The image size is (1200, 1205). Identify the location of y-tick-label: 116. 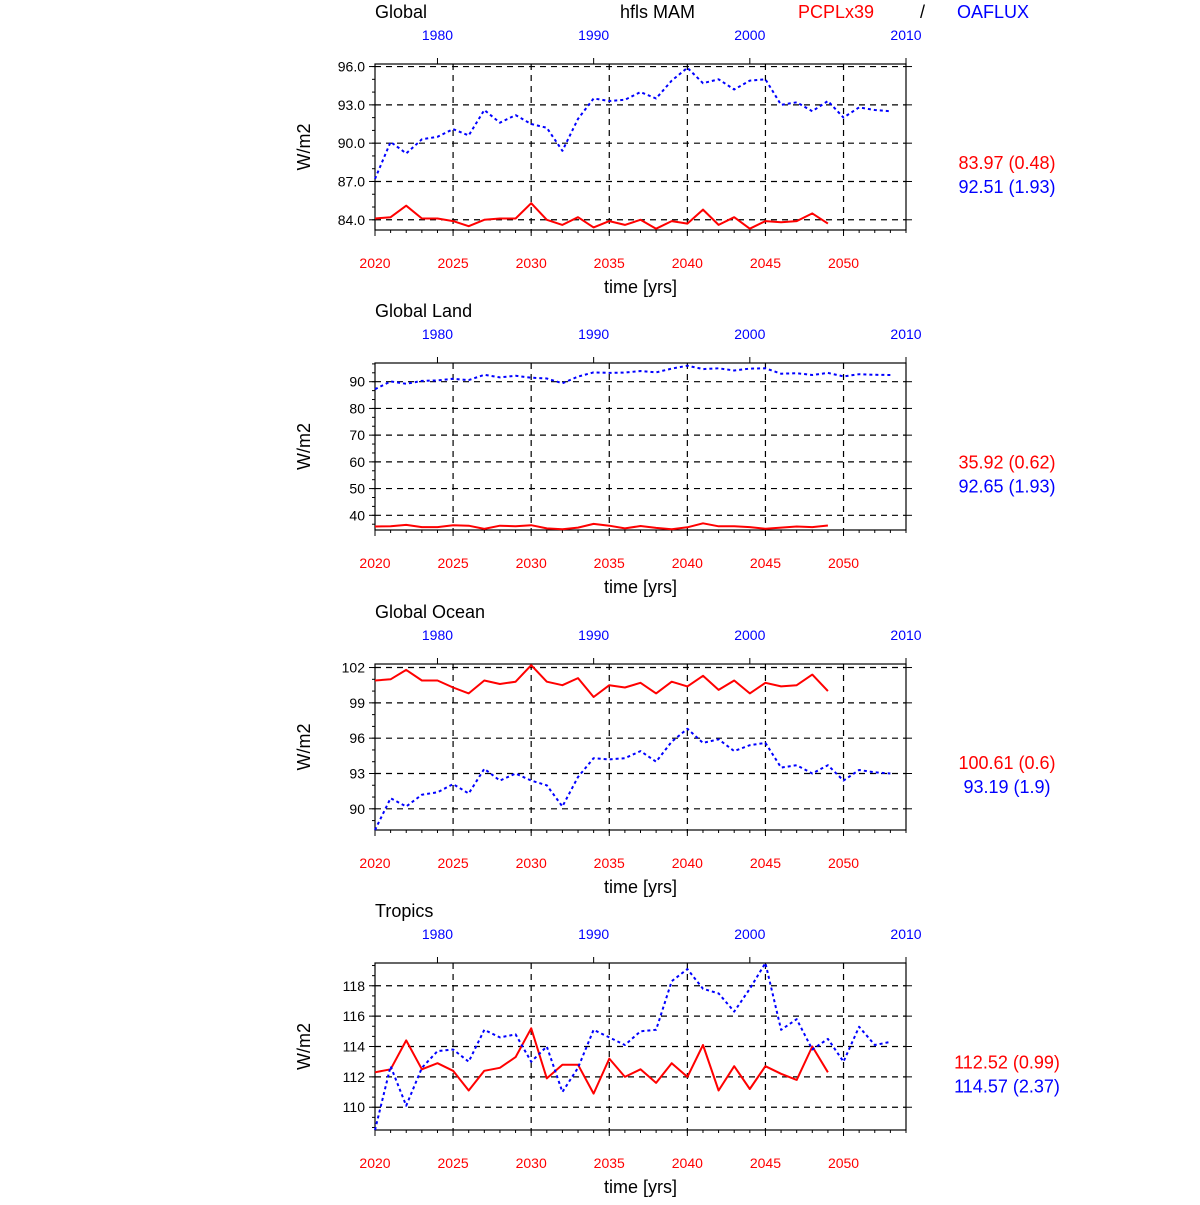
(354, 1016).